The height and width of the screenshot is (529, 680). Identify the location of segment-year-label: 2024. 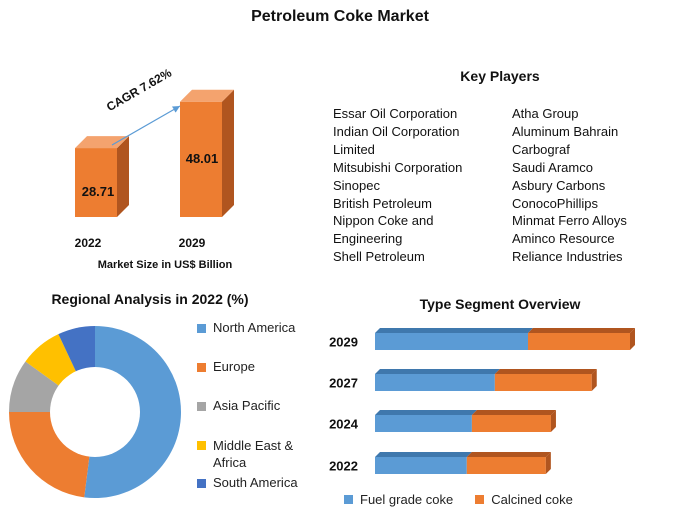
(344, 424).